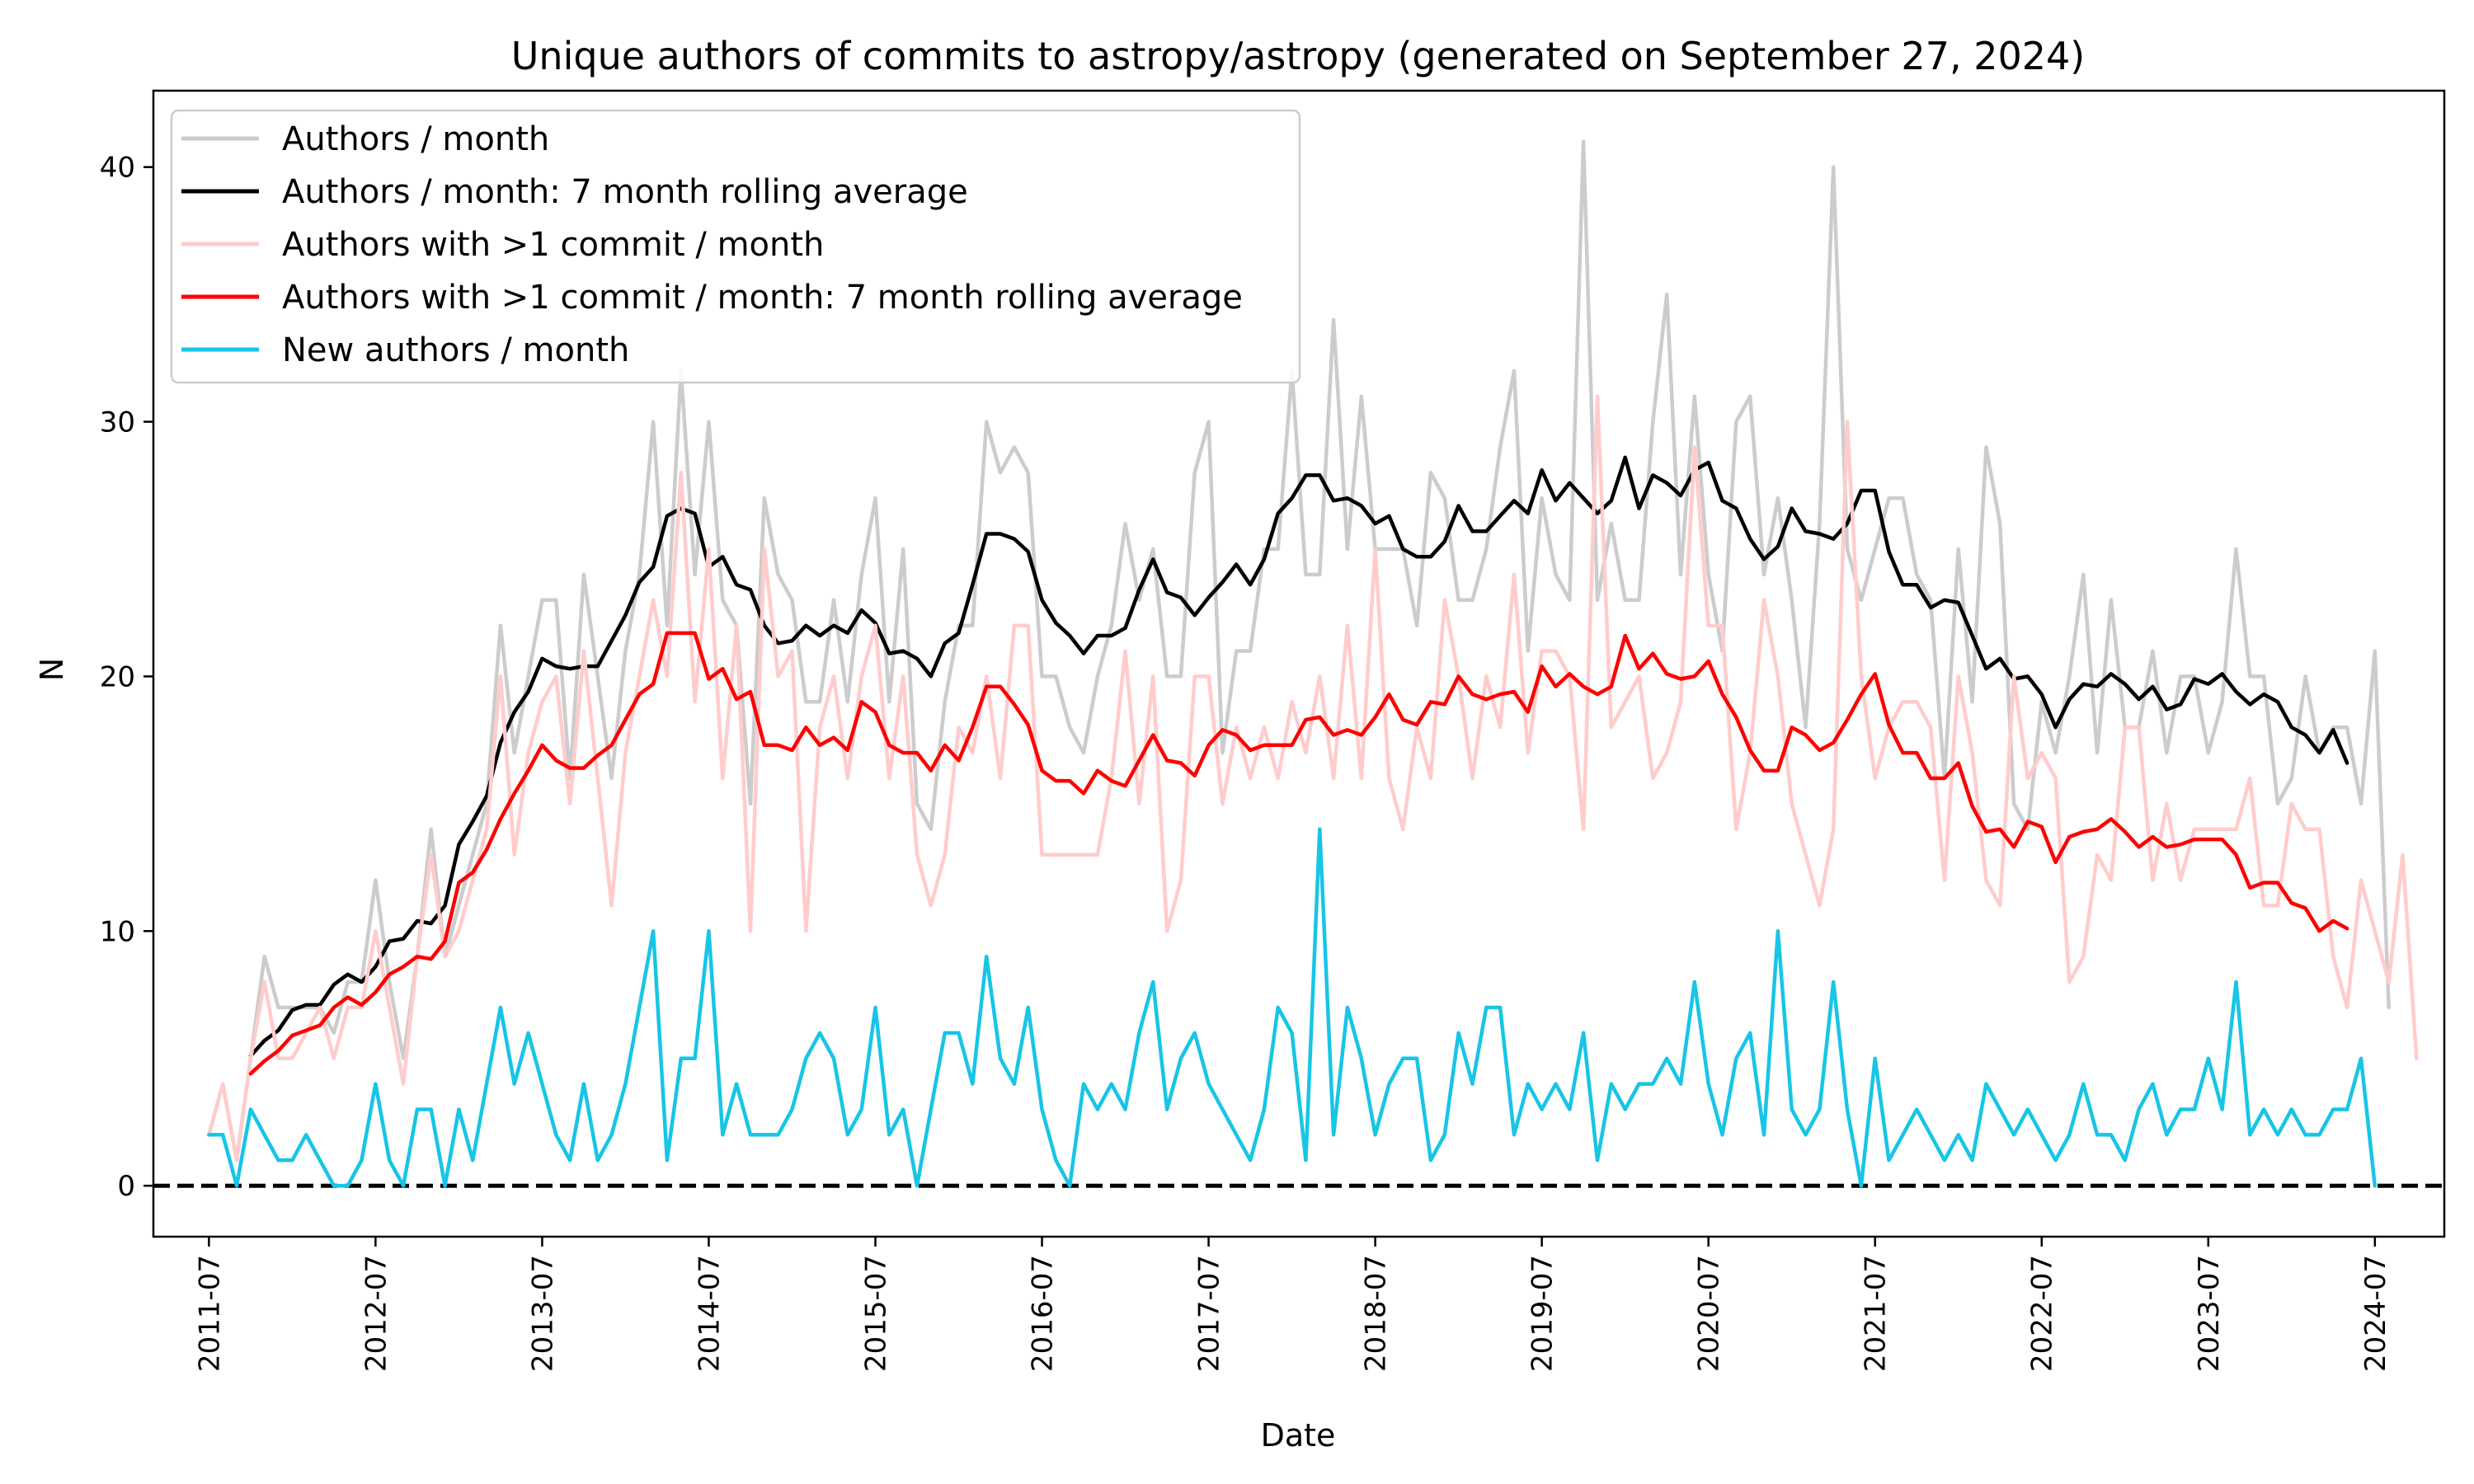 The height and width of the screenshot is (1484, 2474). I want to click on x-tick-label: 2020-07, so click(1709, 1313).